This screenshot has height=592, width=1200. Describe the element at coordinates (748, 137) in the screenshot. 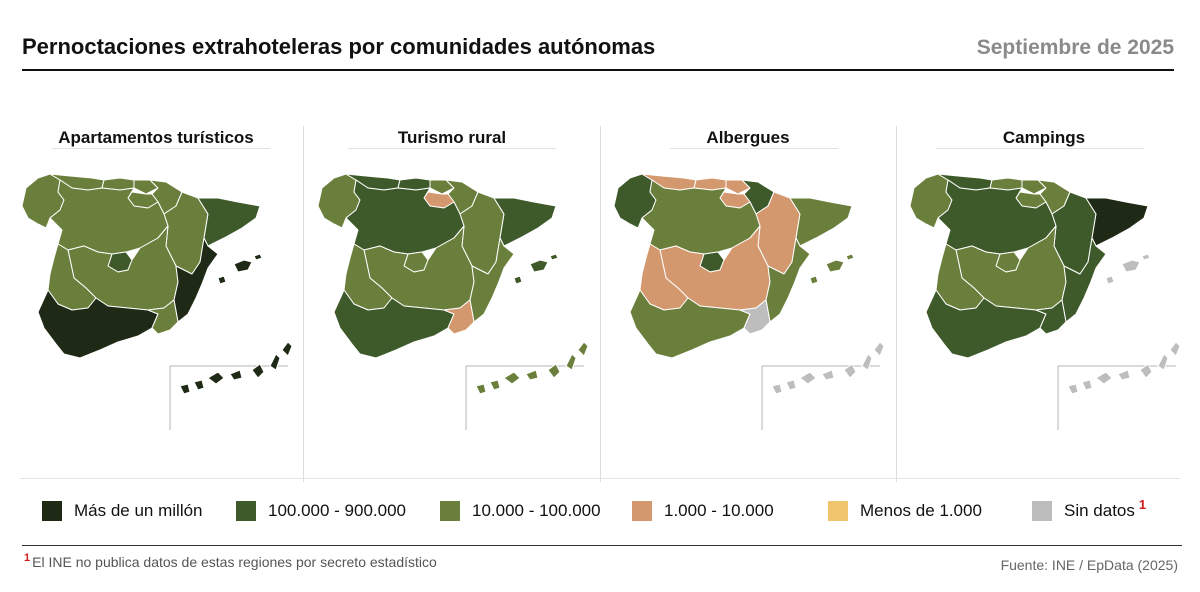

I see `map-title: Albergues` at that location.